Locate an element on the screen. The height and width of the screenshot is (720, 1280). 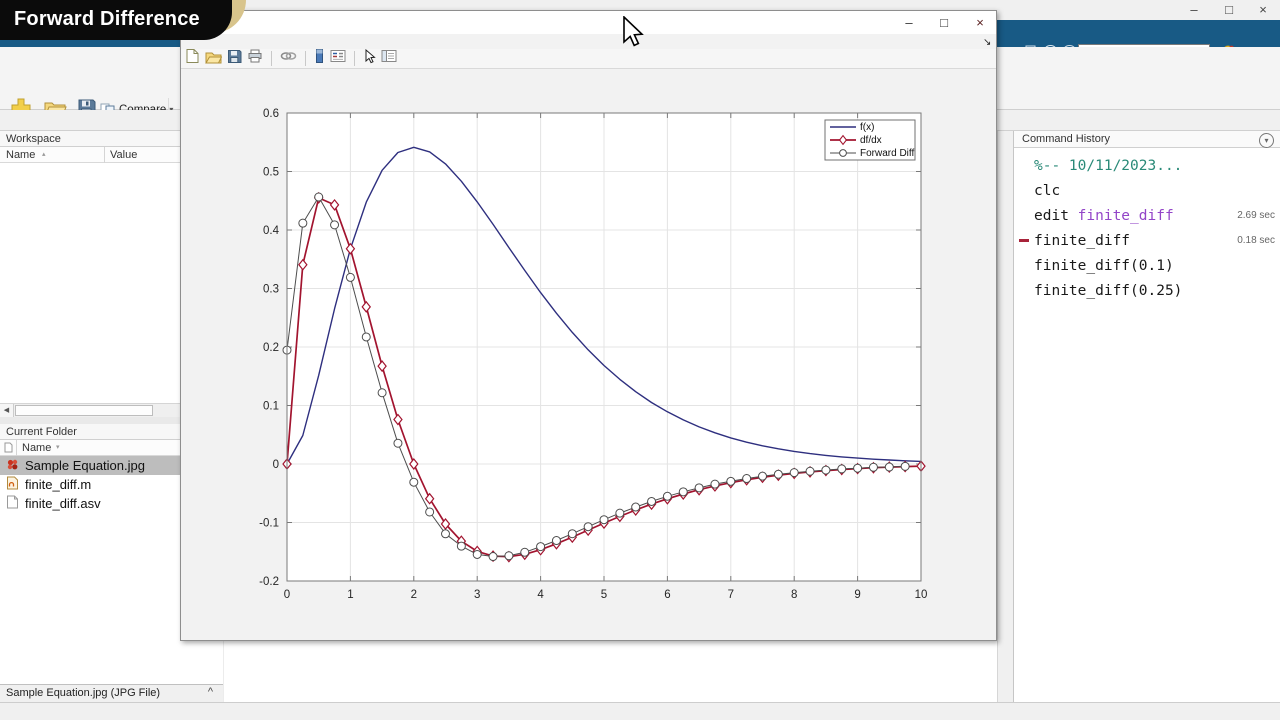
current-folder-header: Current Folder is located at coordinates (111, 432).